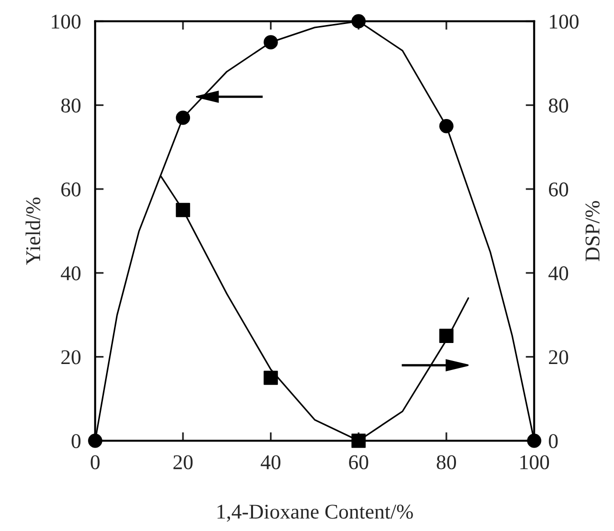  I want to click on y2-tick-label: 80, so click(558, 105).